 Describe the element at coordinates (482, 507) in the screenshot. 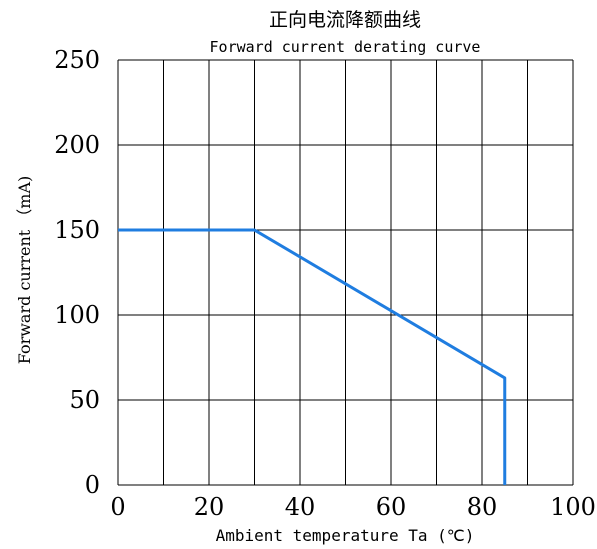

I see `x-tick-label: 80` at that location.